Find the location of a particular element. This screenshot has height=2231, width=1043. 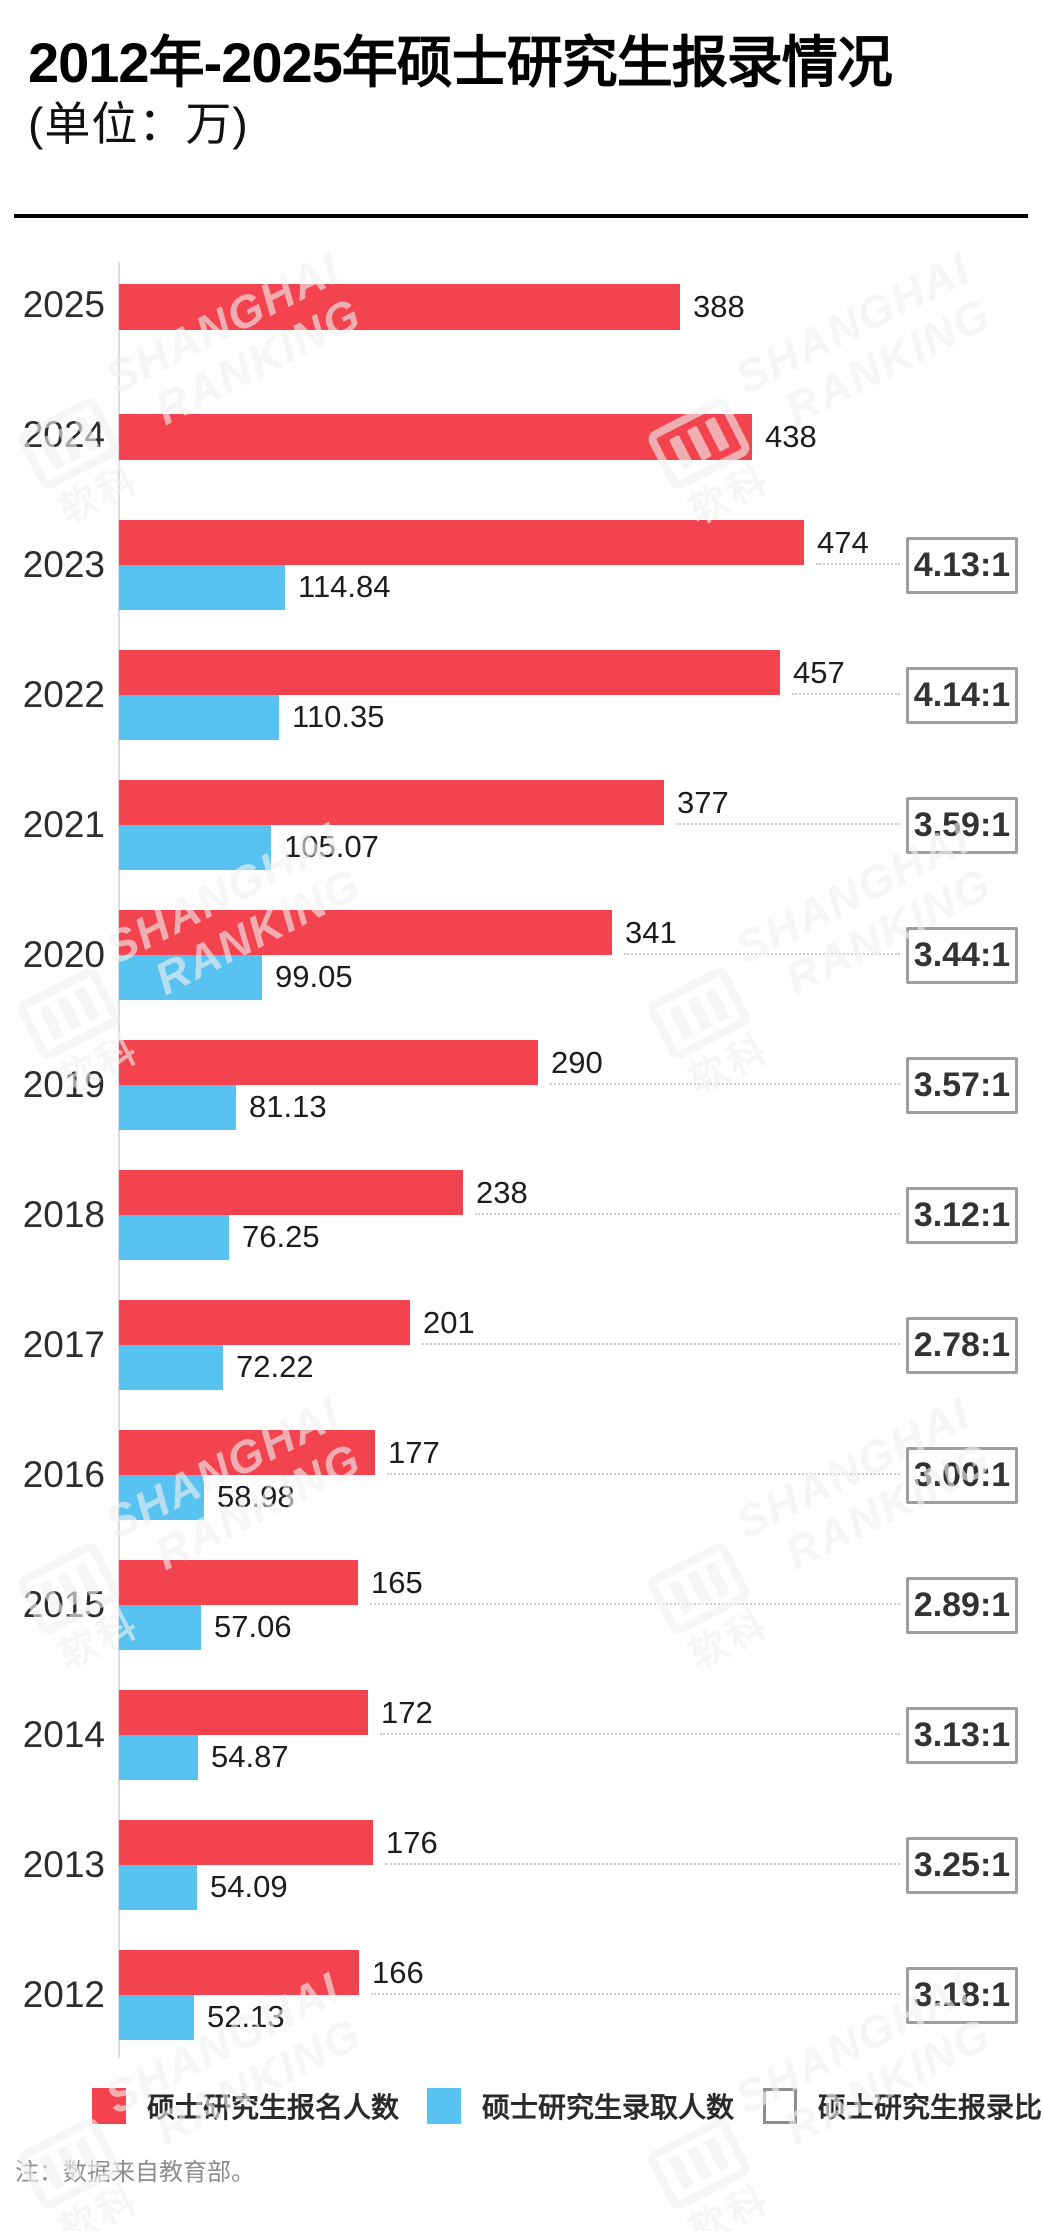

legend-label: 硕士研究生报名人数 is located at coordinates (273, 2107).